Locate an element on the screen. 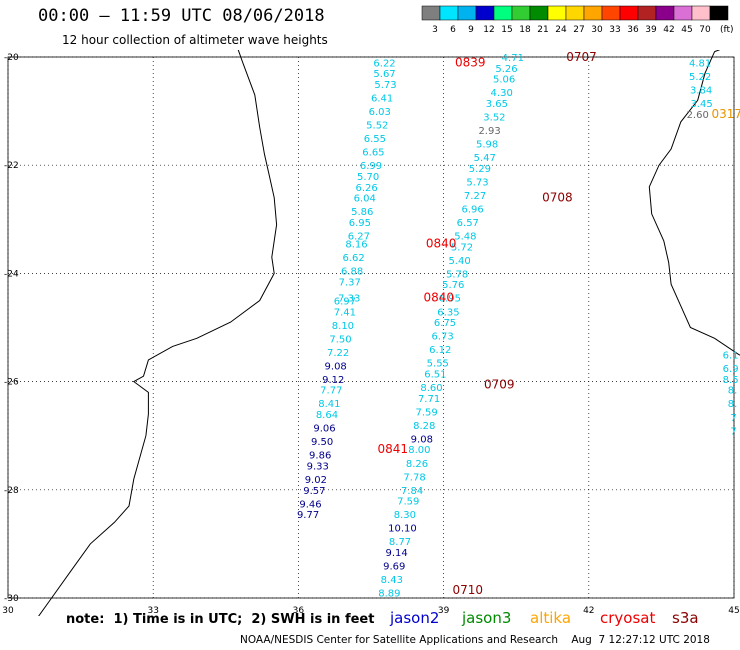 The width and height of the screenshot is (740, 650). wave-height-value: 9.77 is located at coordinates (308, 515).